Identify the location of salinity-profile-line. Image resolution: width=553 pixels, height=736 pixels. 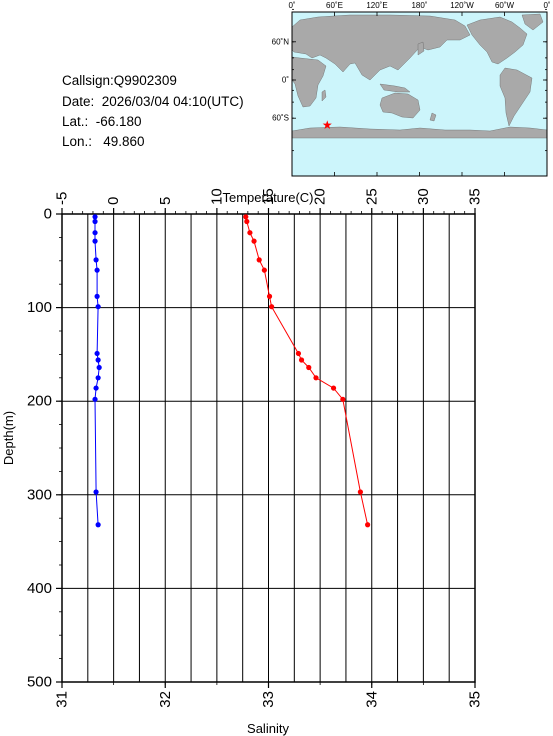
(97, 370).